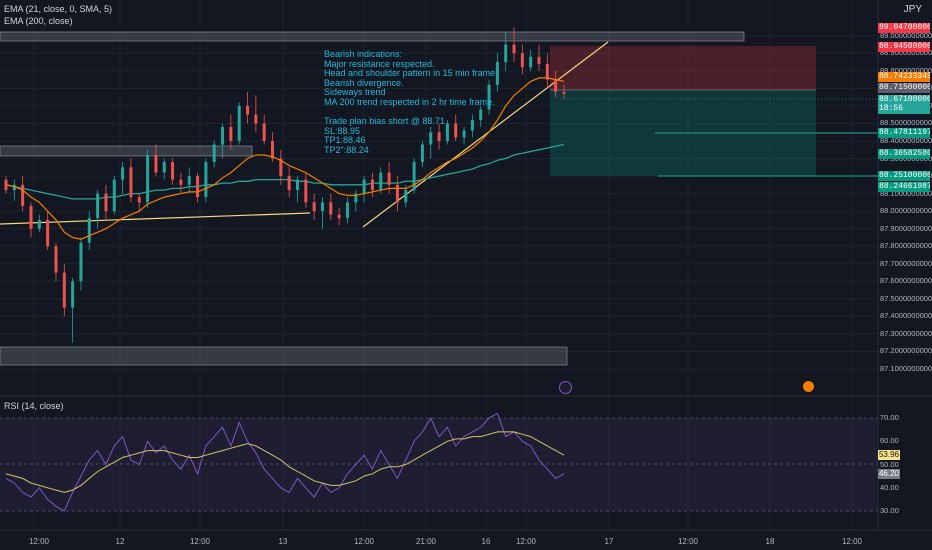 The height and width of the screenshot is (550, 932). Describe the element at coordinates (126, 151) in the screenshot. I see `resistance-zone-mid` at that location.